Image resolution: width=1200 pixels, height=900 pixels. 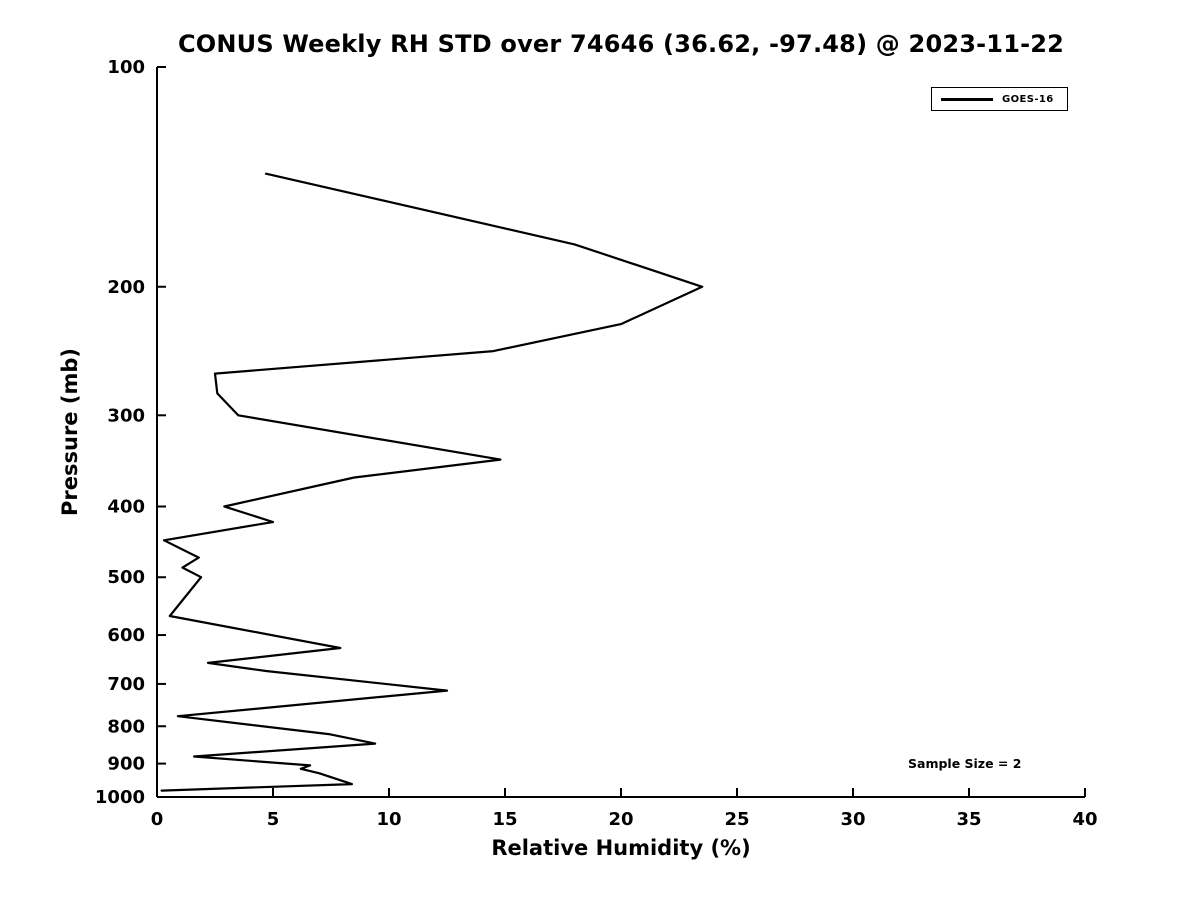 I want to click on y-tick-label: 200, so click(x=126, y=287).